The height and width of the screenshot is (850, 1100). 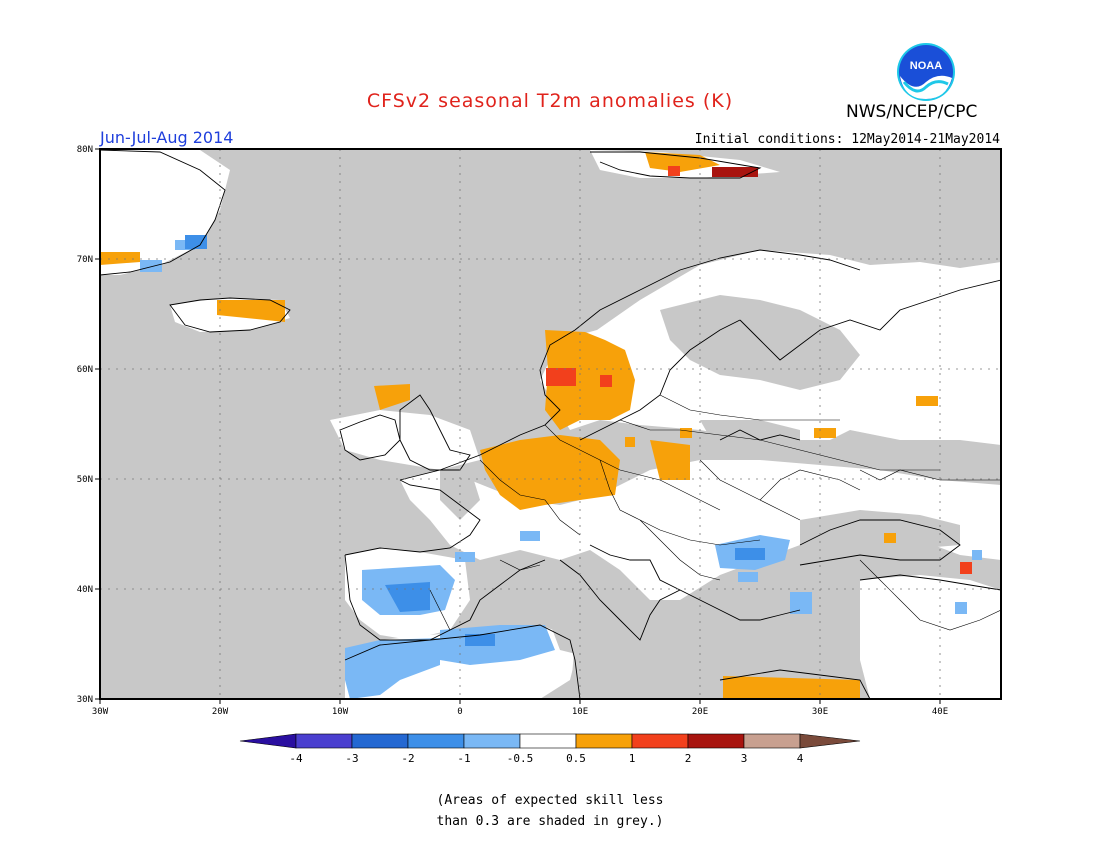 I want to click on initial-conditions: Initial conditions: 12May2014-21May2014, so click(x=847, y=139).